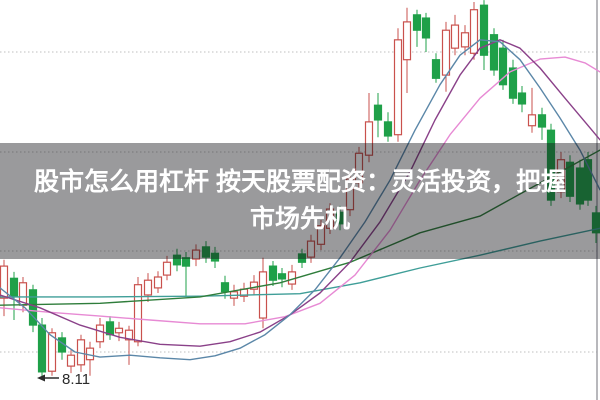 Image resolution: width=600 pixels, height=400 pixels. I want to click on headline-line-1: 股市怎么用杠杆 按天股票配资：灵活投资，把握, so click(300, 182).